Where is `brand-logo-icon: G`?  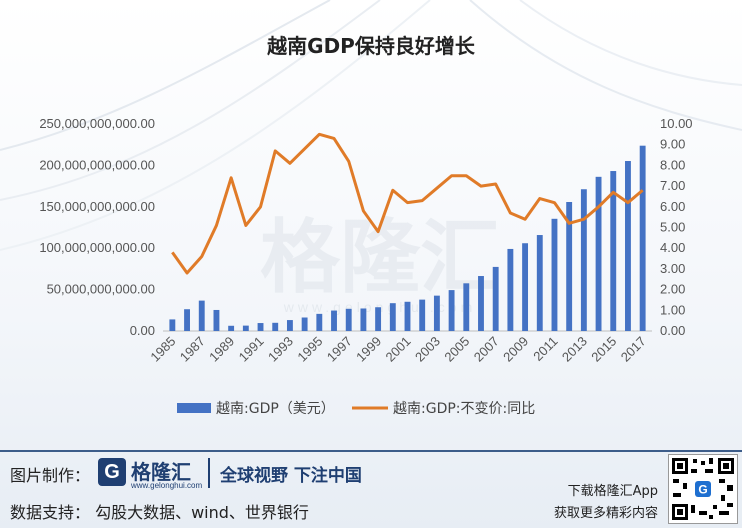 brand-logo-icon: G is located at coordinates (112, 472).